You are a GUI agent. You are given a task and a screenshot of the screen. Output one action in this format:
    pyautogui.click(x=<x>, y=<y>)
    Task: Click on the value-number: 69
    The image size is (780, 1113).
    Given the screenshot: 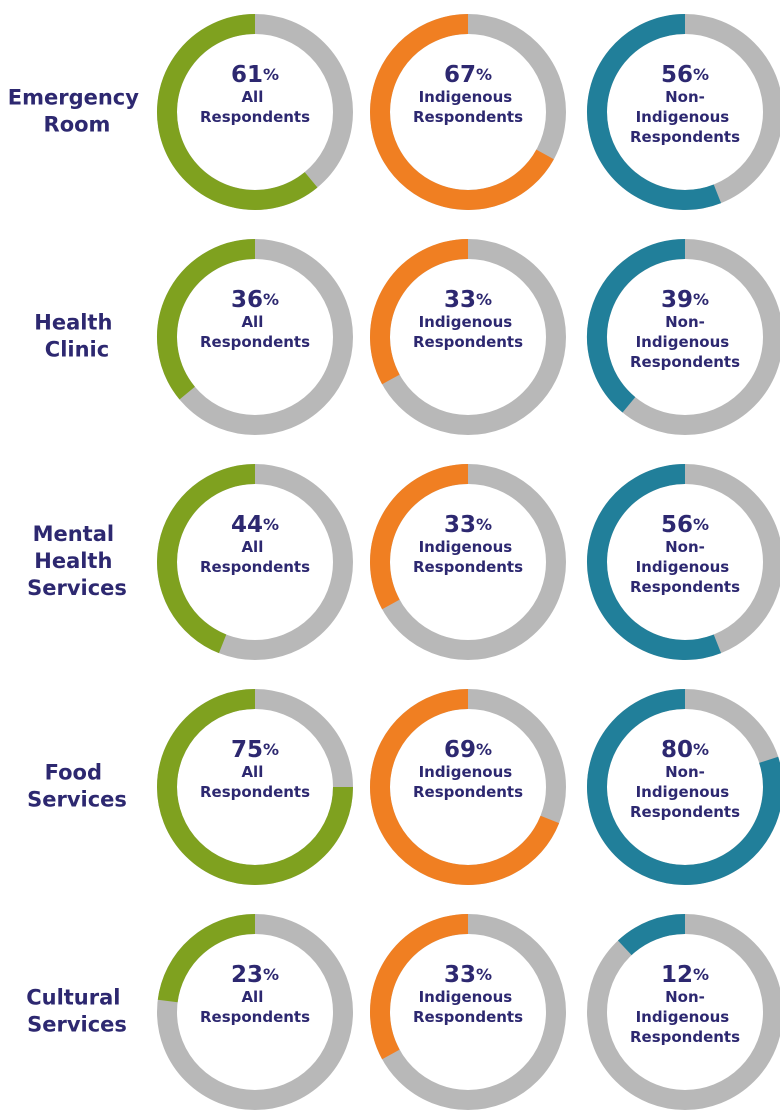 What is the action you would take?
    pyautogui.click(x=460, y=750)
    